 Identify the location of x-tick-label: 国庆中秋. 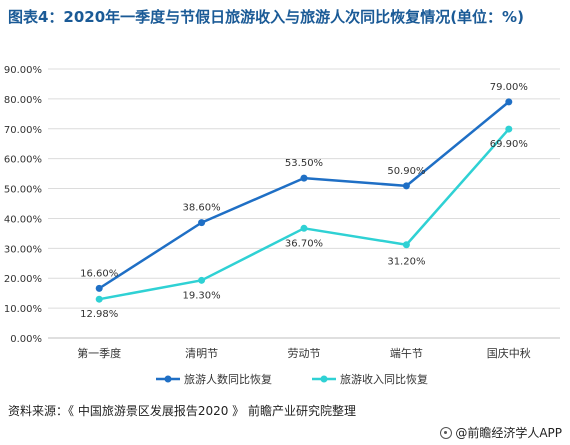
(509, 353).